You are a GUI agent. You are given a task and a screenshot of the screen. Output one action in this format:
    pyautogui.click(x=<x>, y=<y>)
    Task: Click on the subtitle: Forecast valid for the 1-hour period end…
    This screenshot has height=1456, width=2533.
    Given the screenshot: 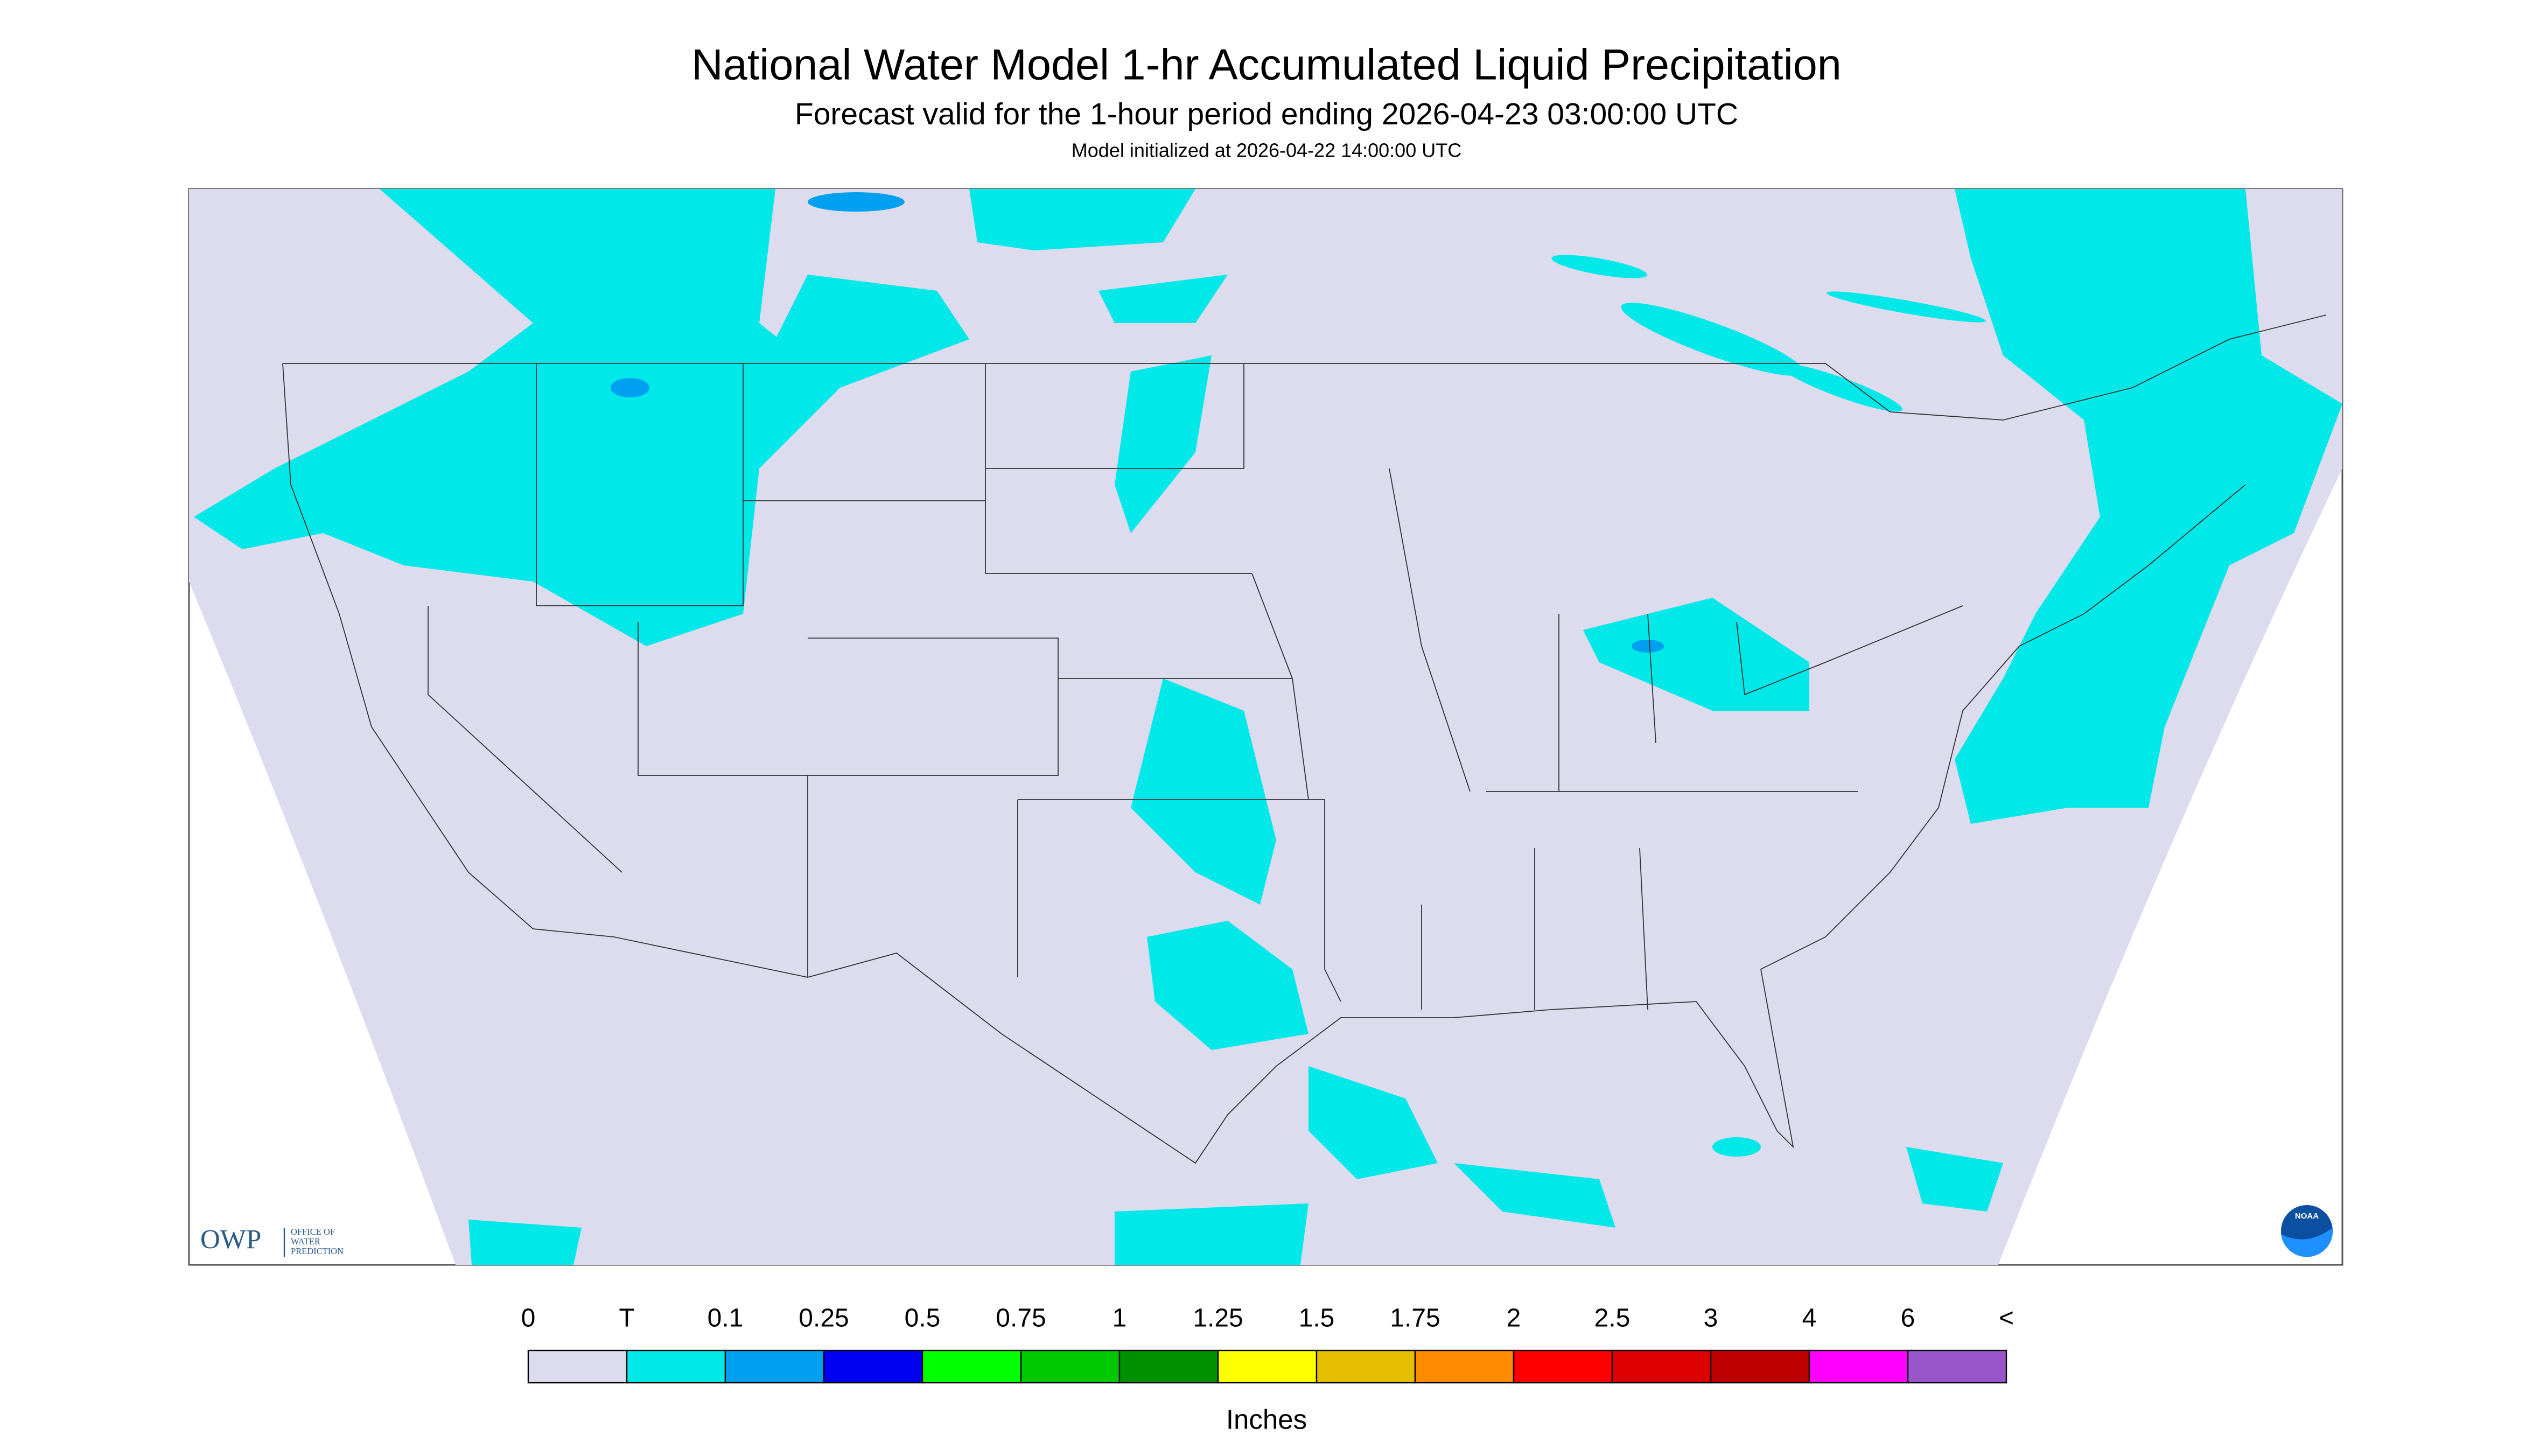 What is the action you would take?
    pyautogui.click(x=1266, y=114)
    